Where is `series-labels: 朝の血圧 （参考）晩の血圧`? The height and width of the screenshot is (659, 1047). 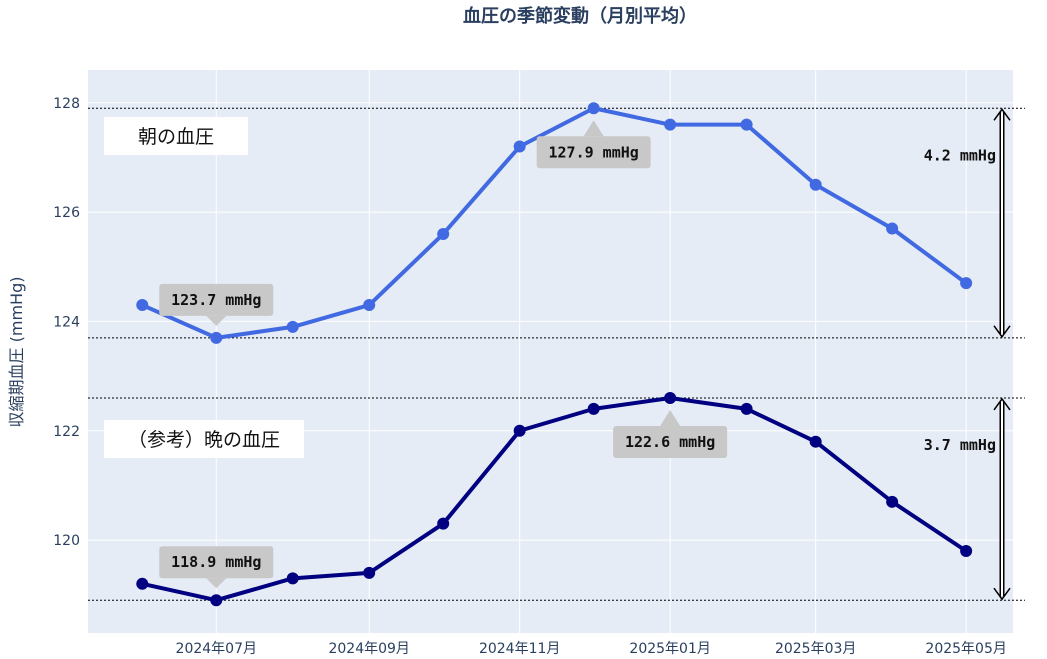 series-labels: 朝の血圧 （参考）晩の血圧 is located at coordinates (204, 287).